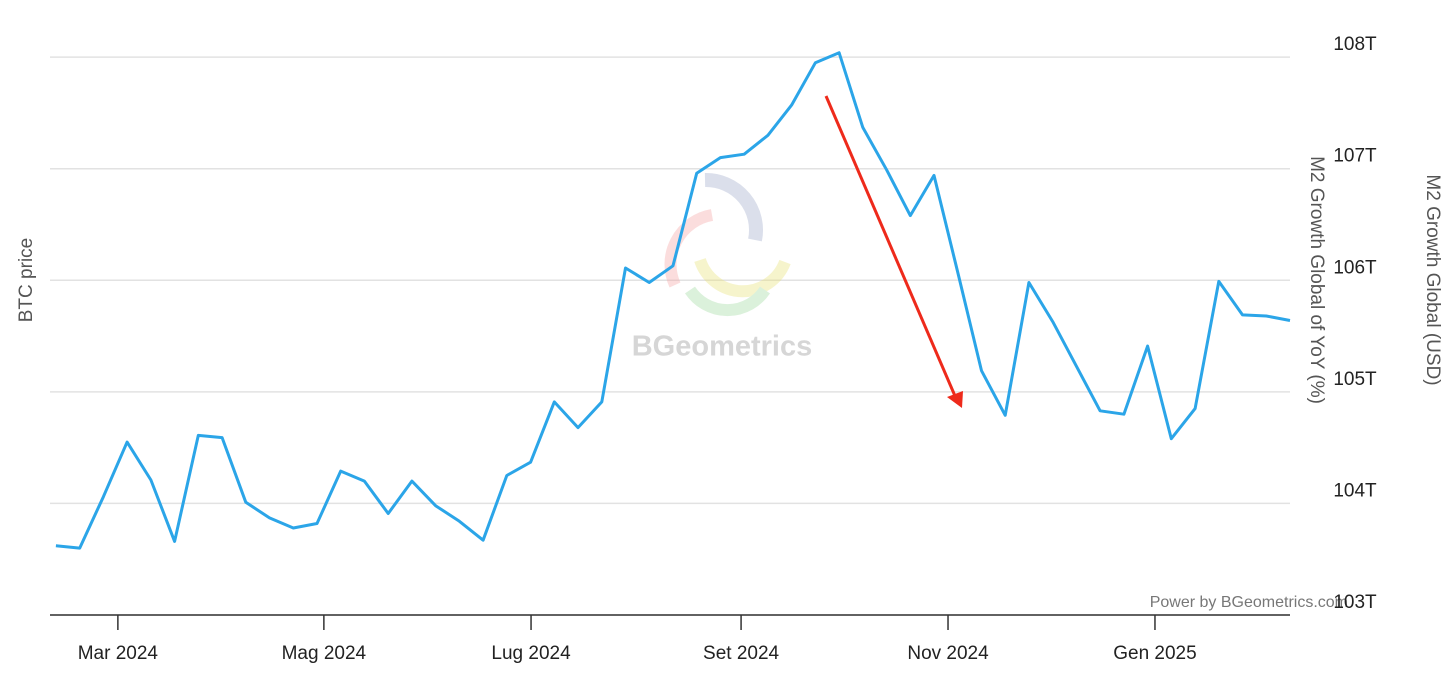 The height and width of the screenshot is (682, 1456). What do you see at coordinates (324, 653) in the screenshot?
I see `x-tick-label: Mag 2024` at bounding box center [324, 653].